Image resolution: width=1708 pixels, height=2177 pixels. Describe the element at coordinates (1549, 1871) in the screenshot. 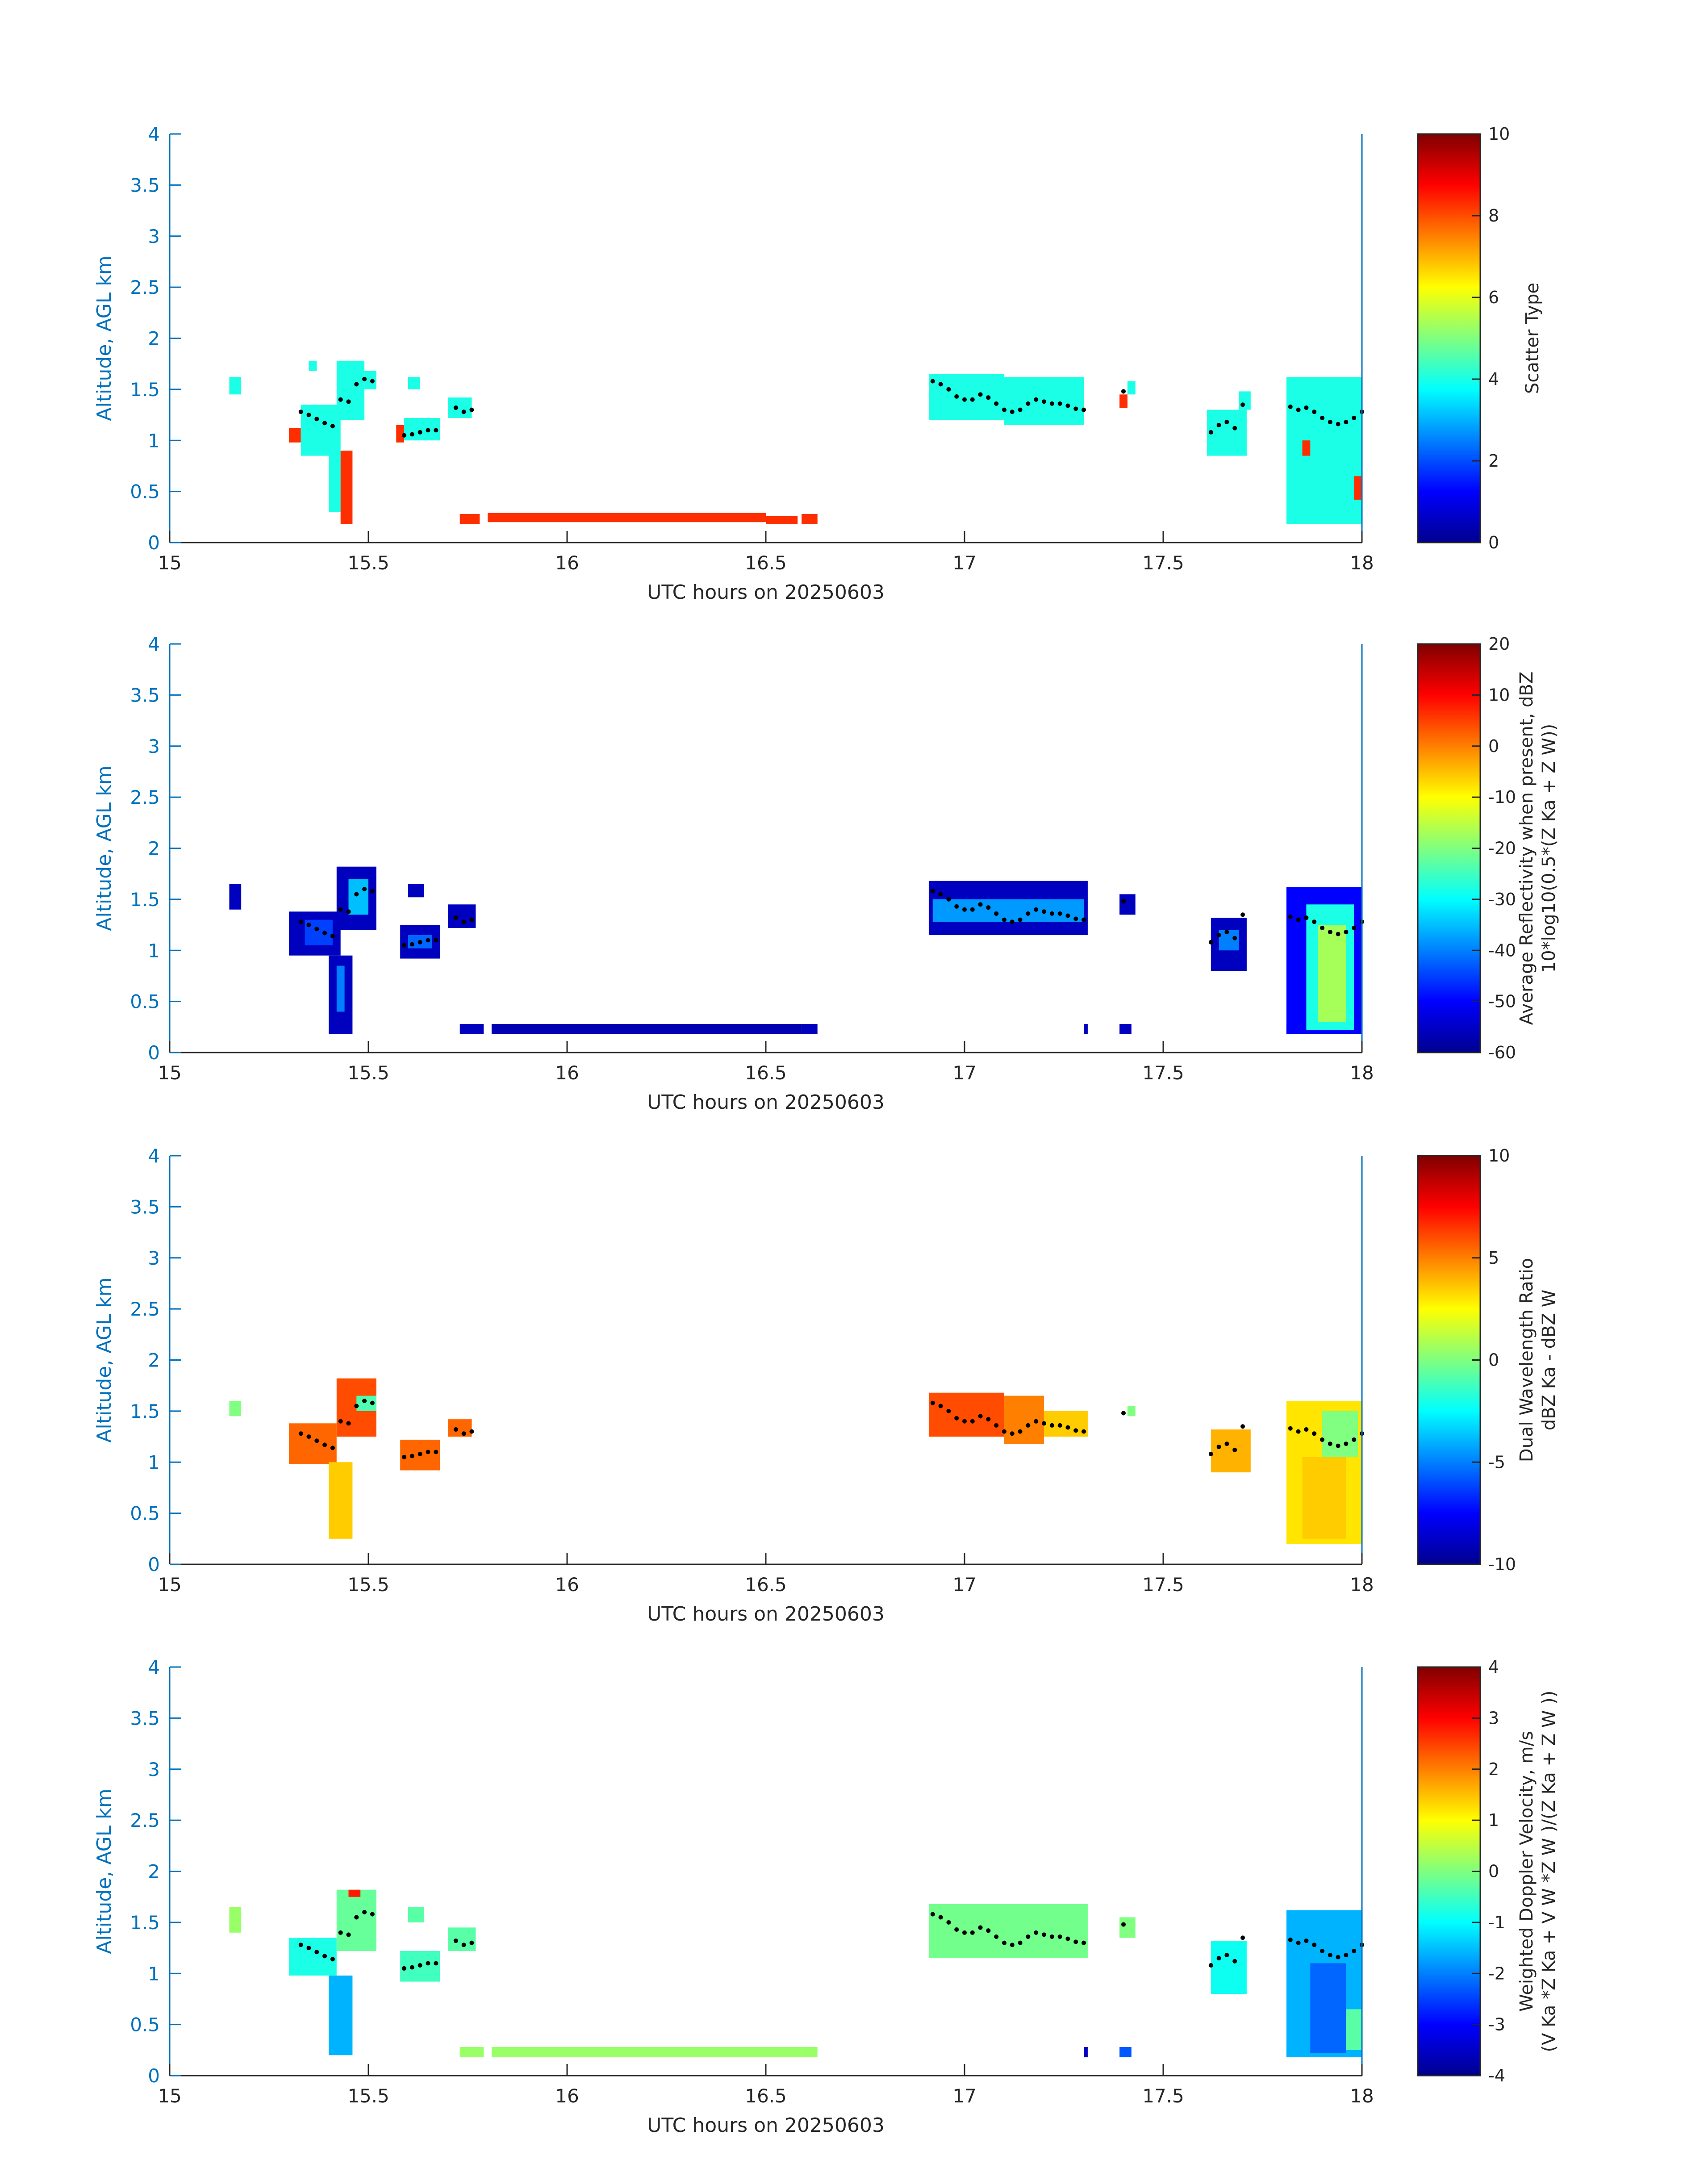

I see `colorbar-label-secondary: (V Ka *Z Ka + V W *Z W )/(Z Ka + Z W ))` at that location.